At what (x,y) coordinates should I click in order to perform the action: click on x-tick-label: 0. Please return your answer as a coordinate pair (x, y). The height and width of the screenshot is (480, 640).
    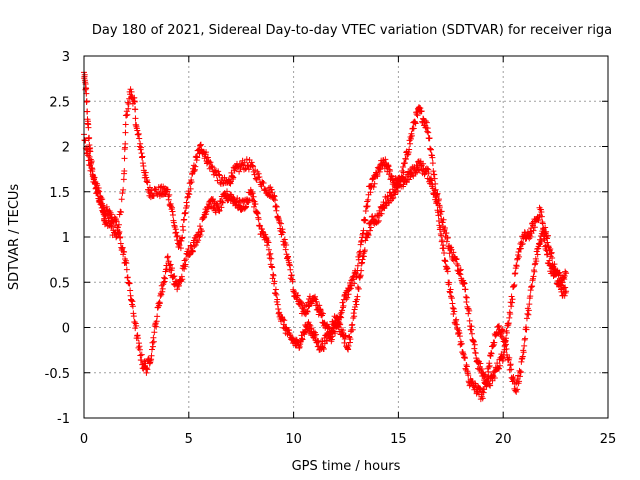
    Looking at the image, I should click on (84, 439).